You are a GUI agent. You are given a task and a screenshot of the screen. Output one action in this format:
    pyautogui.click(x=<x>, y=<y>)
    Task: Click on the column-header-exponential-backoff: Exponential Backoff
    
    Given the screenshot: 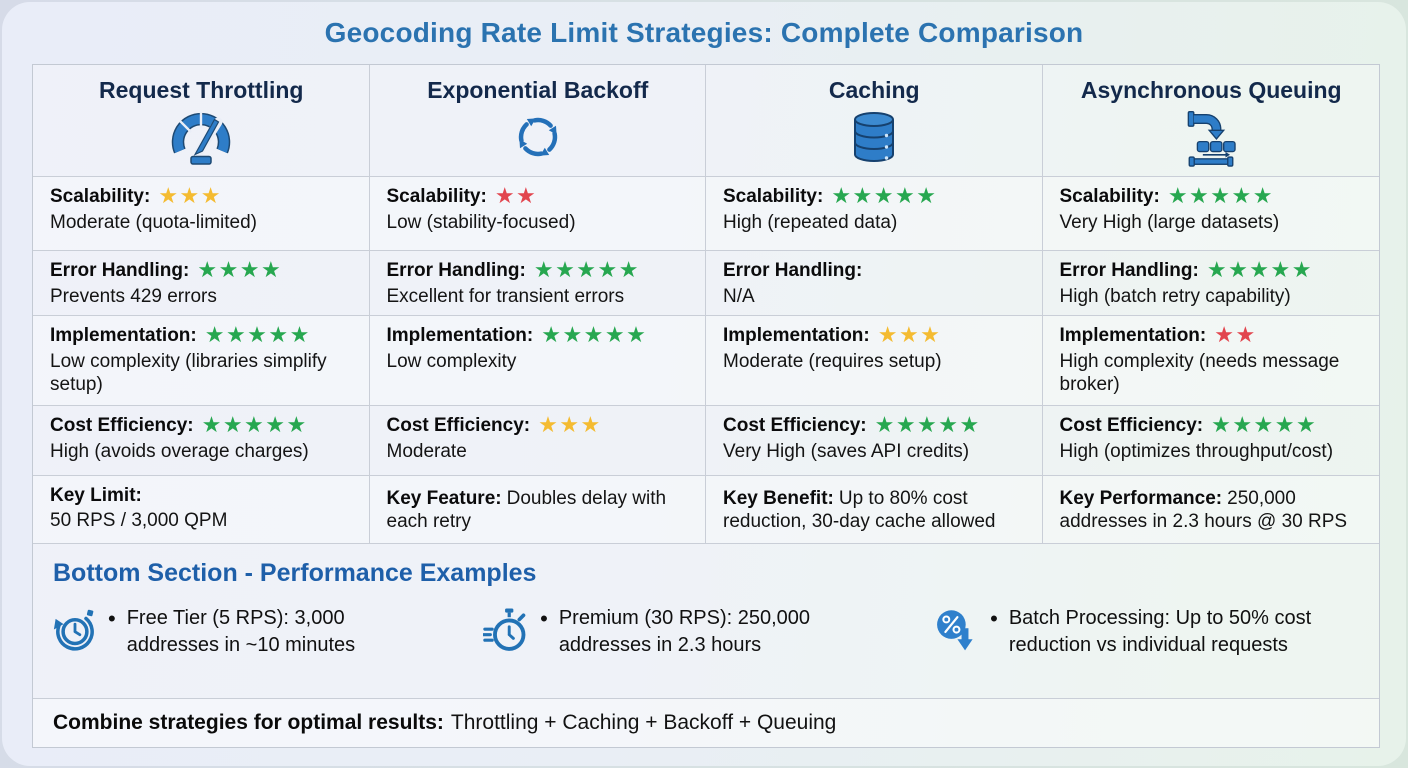 What is the action you would take?
    pyautogui.click(x=538, y=120)
    